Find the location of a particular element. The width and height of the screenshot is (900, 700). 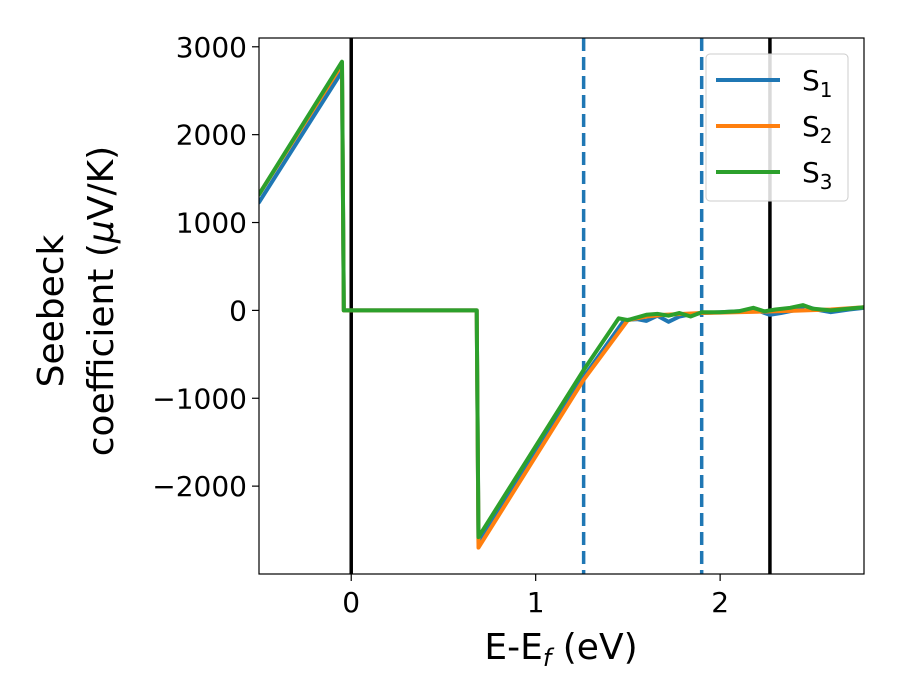

y-axis-label-mu: μ is located at coordinates (101, 232).